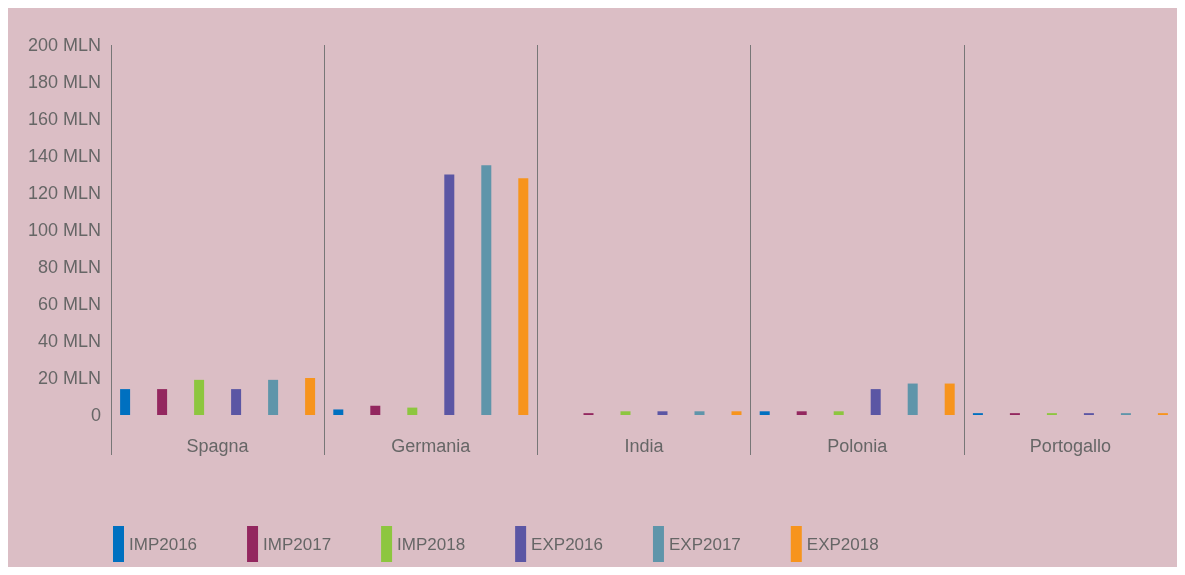 The height and width of the screenshot is (575, 1185). What do you see at coordinates (69, 267) in the screenshot?
I see `y-tick-label: 80 MLN` at bounding box center [69, 267].